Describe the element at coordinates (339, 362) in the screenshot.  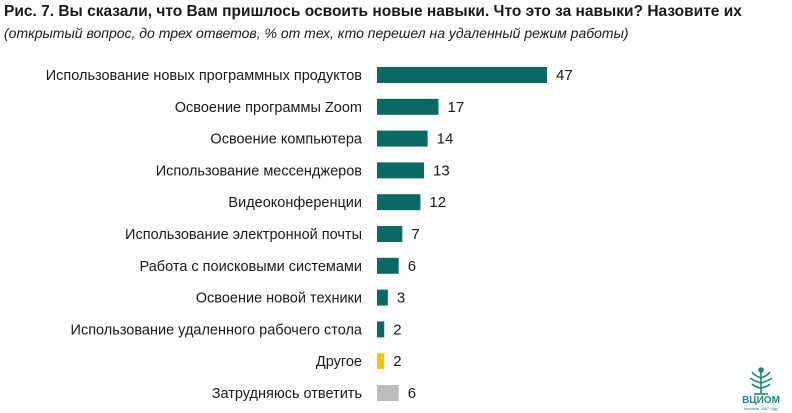
I see `category-label: Другое` at that location.